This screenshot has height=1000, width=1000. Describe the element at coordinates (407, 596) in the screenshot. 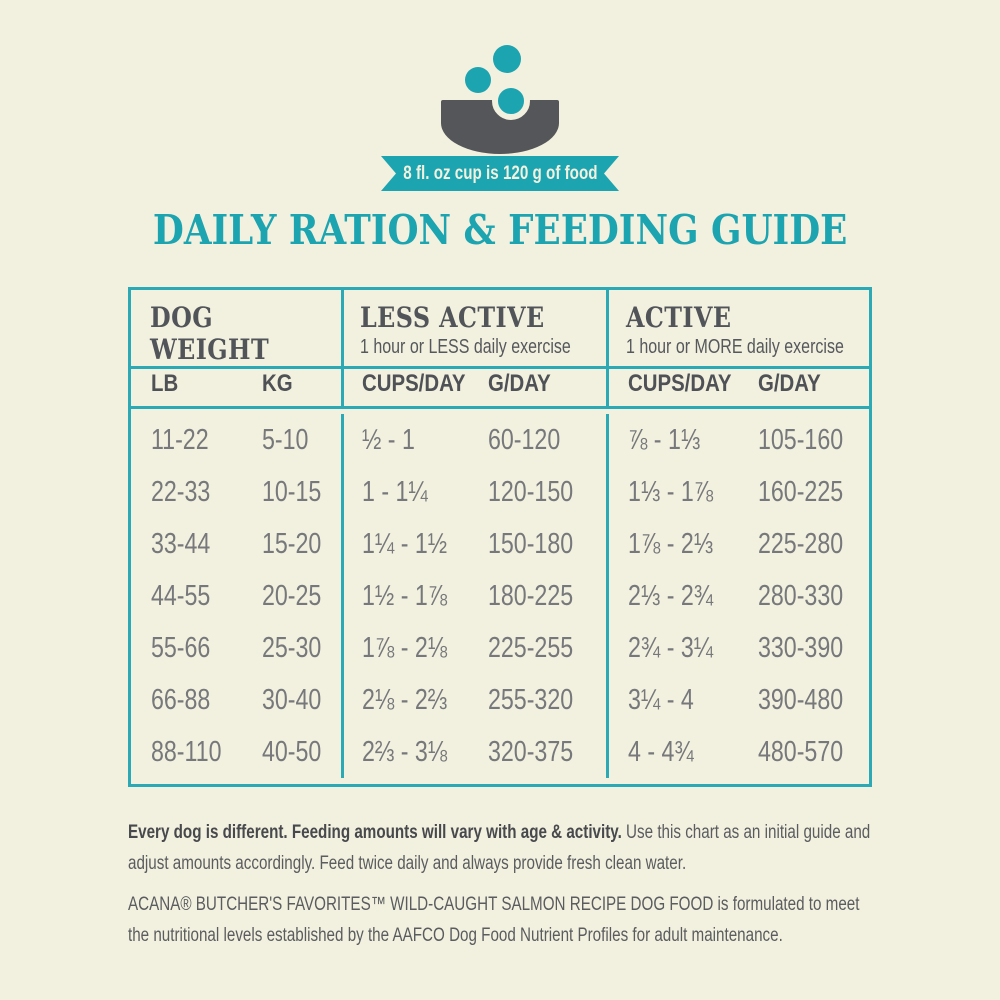

I see `table-cell: 1½ - 1⅞` at that location.